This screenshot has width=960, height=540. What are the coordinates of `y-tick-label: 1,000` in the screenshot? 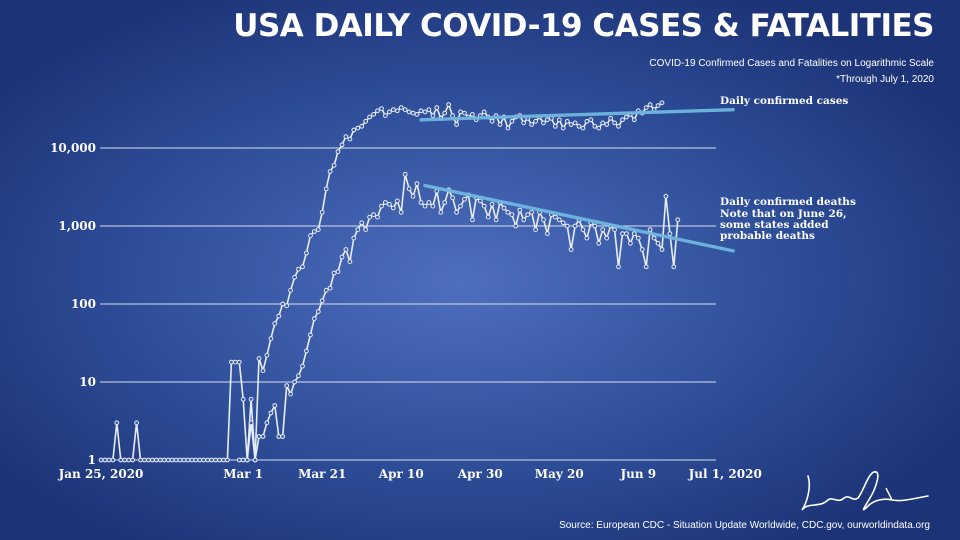 It's located at (77, 226).